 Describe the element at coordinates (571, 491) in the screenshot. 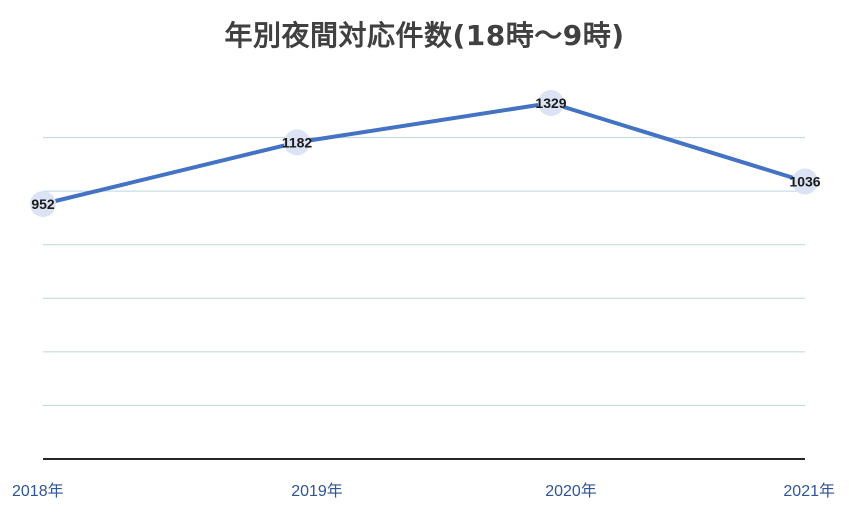

I see `x-tick-label: 2020年` at that location.